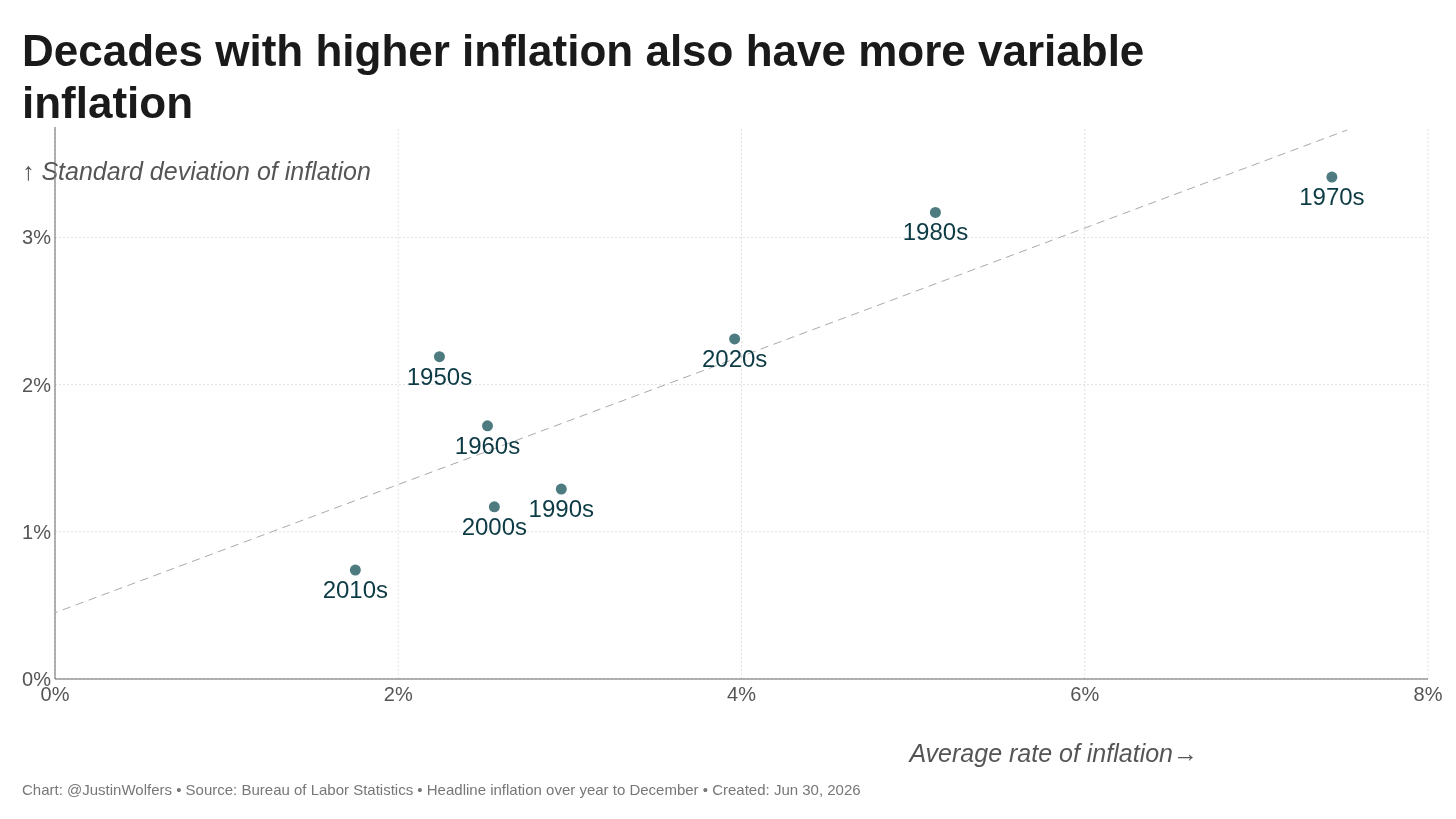 This screenshot has width=1456, height=819. What do you see at coordinates (439, 376) in the screenshot?
I see `annotation: 1950s` at bounding box center [439, 376].